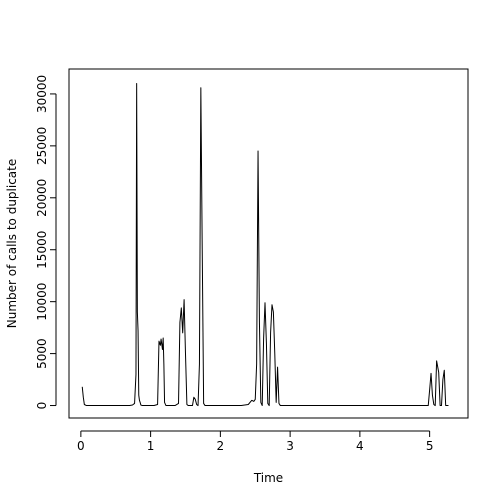  I want to click on y-tick-label: 5000, so click(42, 353).